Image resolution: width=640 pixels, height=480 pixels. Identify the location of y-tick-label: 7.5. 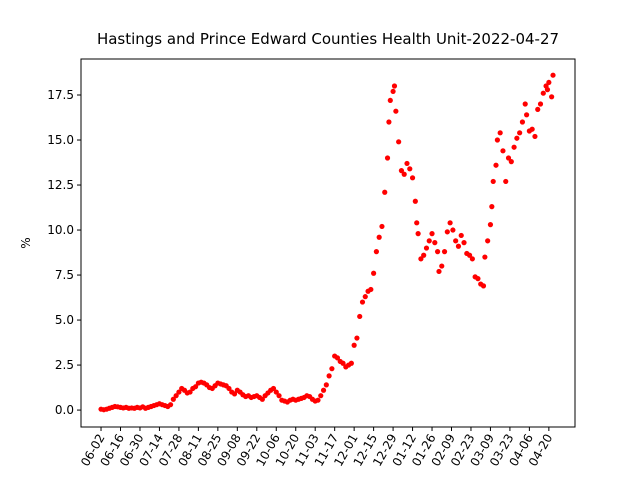
(64, 275).